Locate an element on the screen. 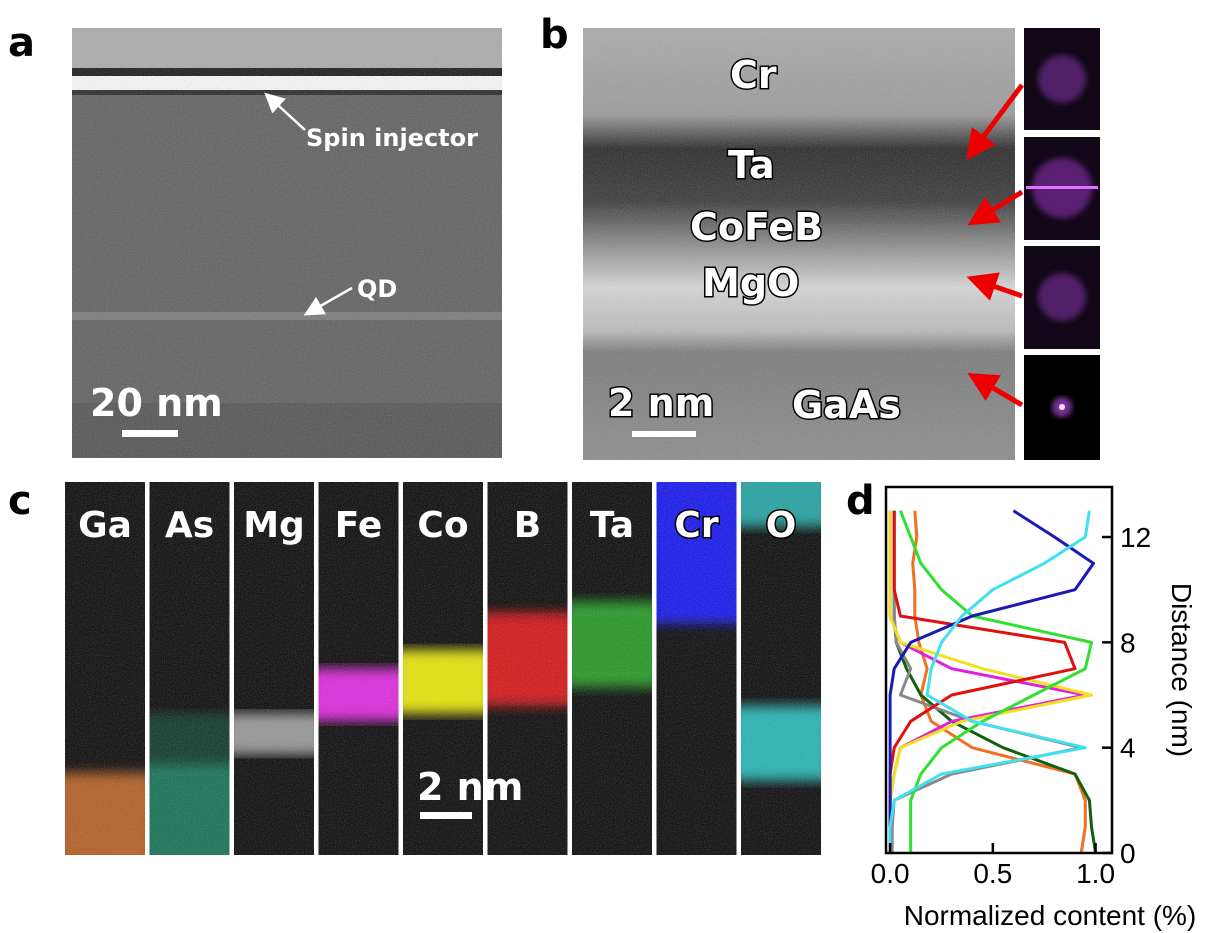 This screenshot has height=933, width=1226. element-label: Cr is located at coordinates (696, 525).